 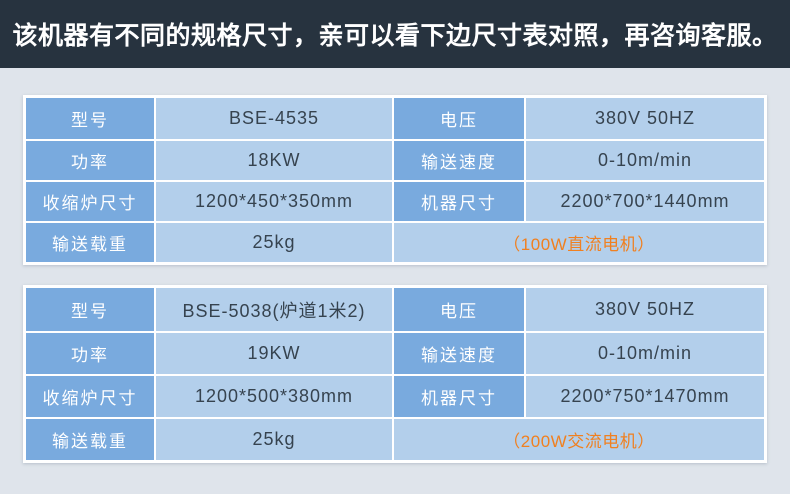 I want to click on table-row: 功率 18KW 输送速度 0-10m/min, so click(x=395, y=159).